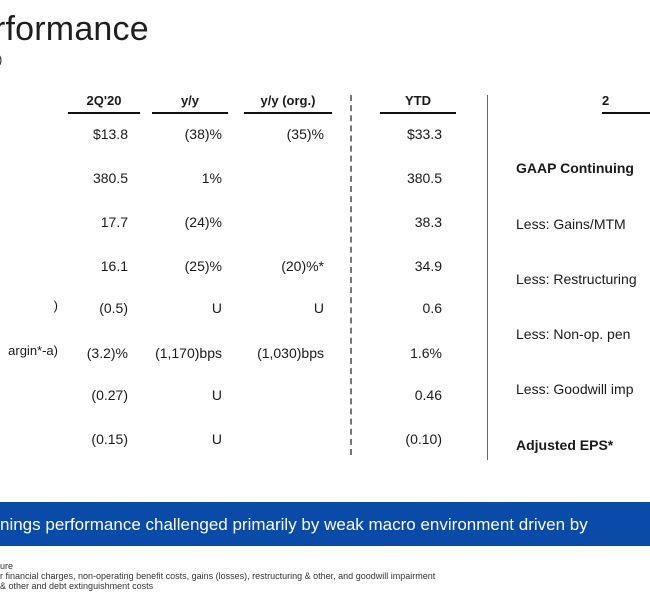  I want to click on cell-ytd-row-7: 0.46, so click(428, 395).